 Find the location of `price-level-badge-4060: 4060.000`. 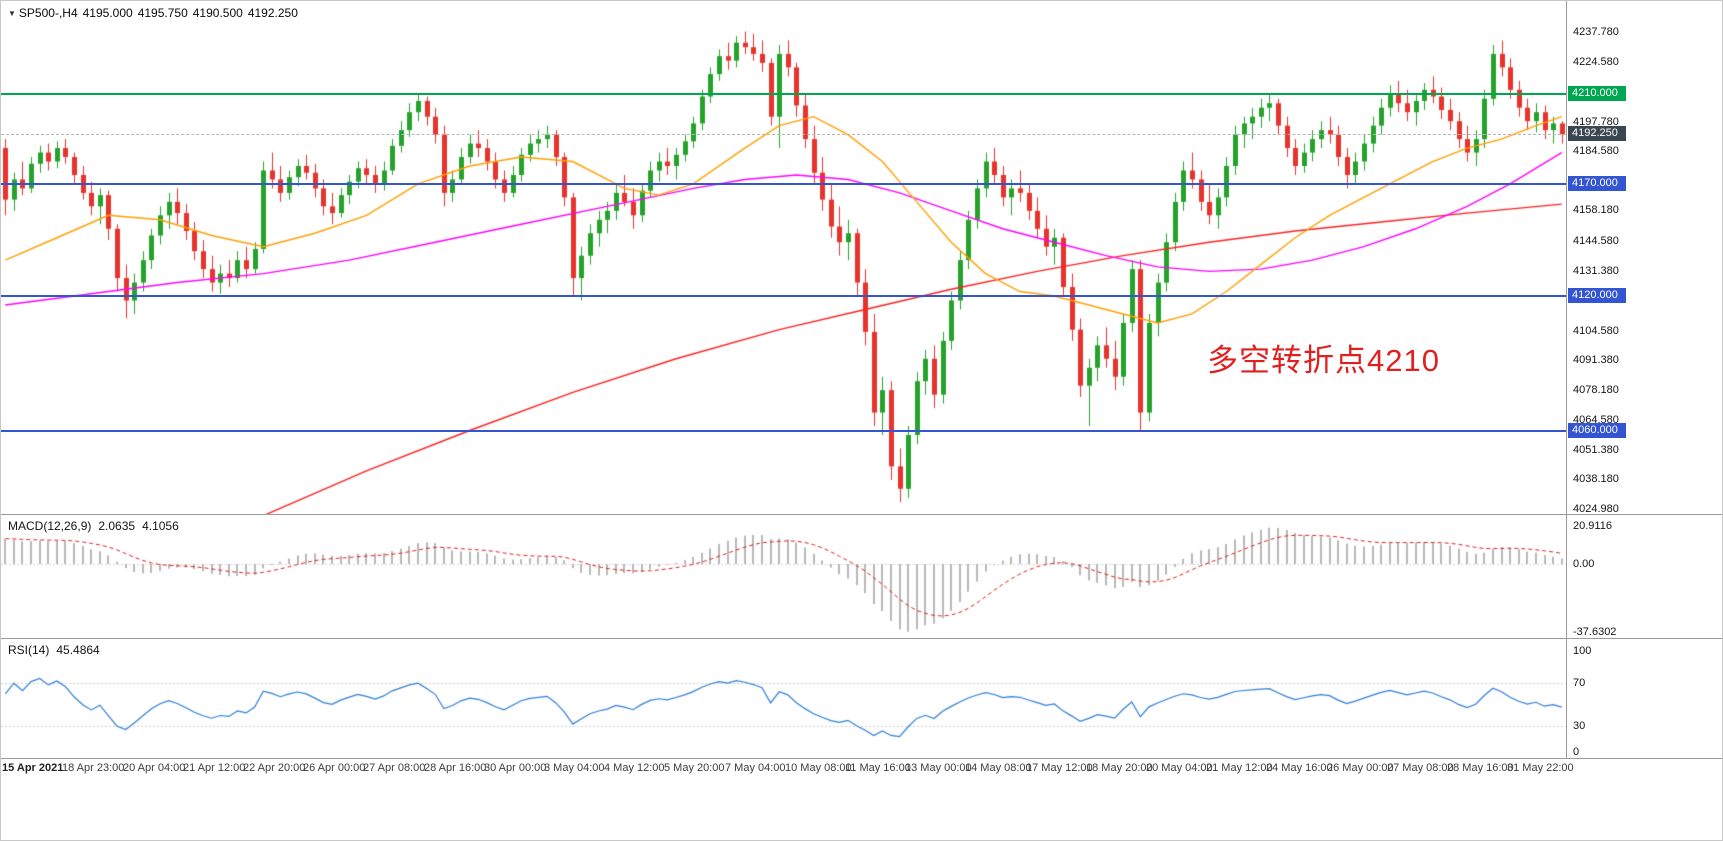

price-level-badge-4060: 4060.000 is located at coordinates (1597, 430).